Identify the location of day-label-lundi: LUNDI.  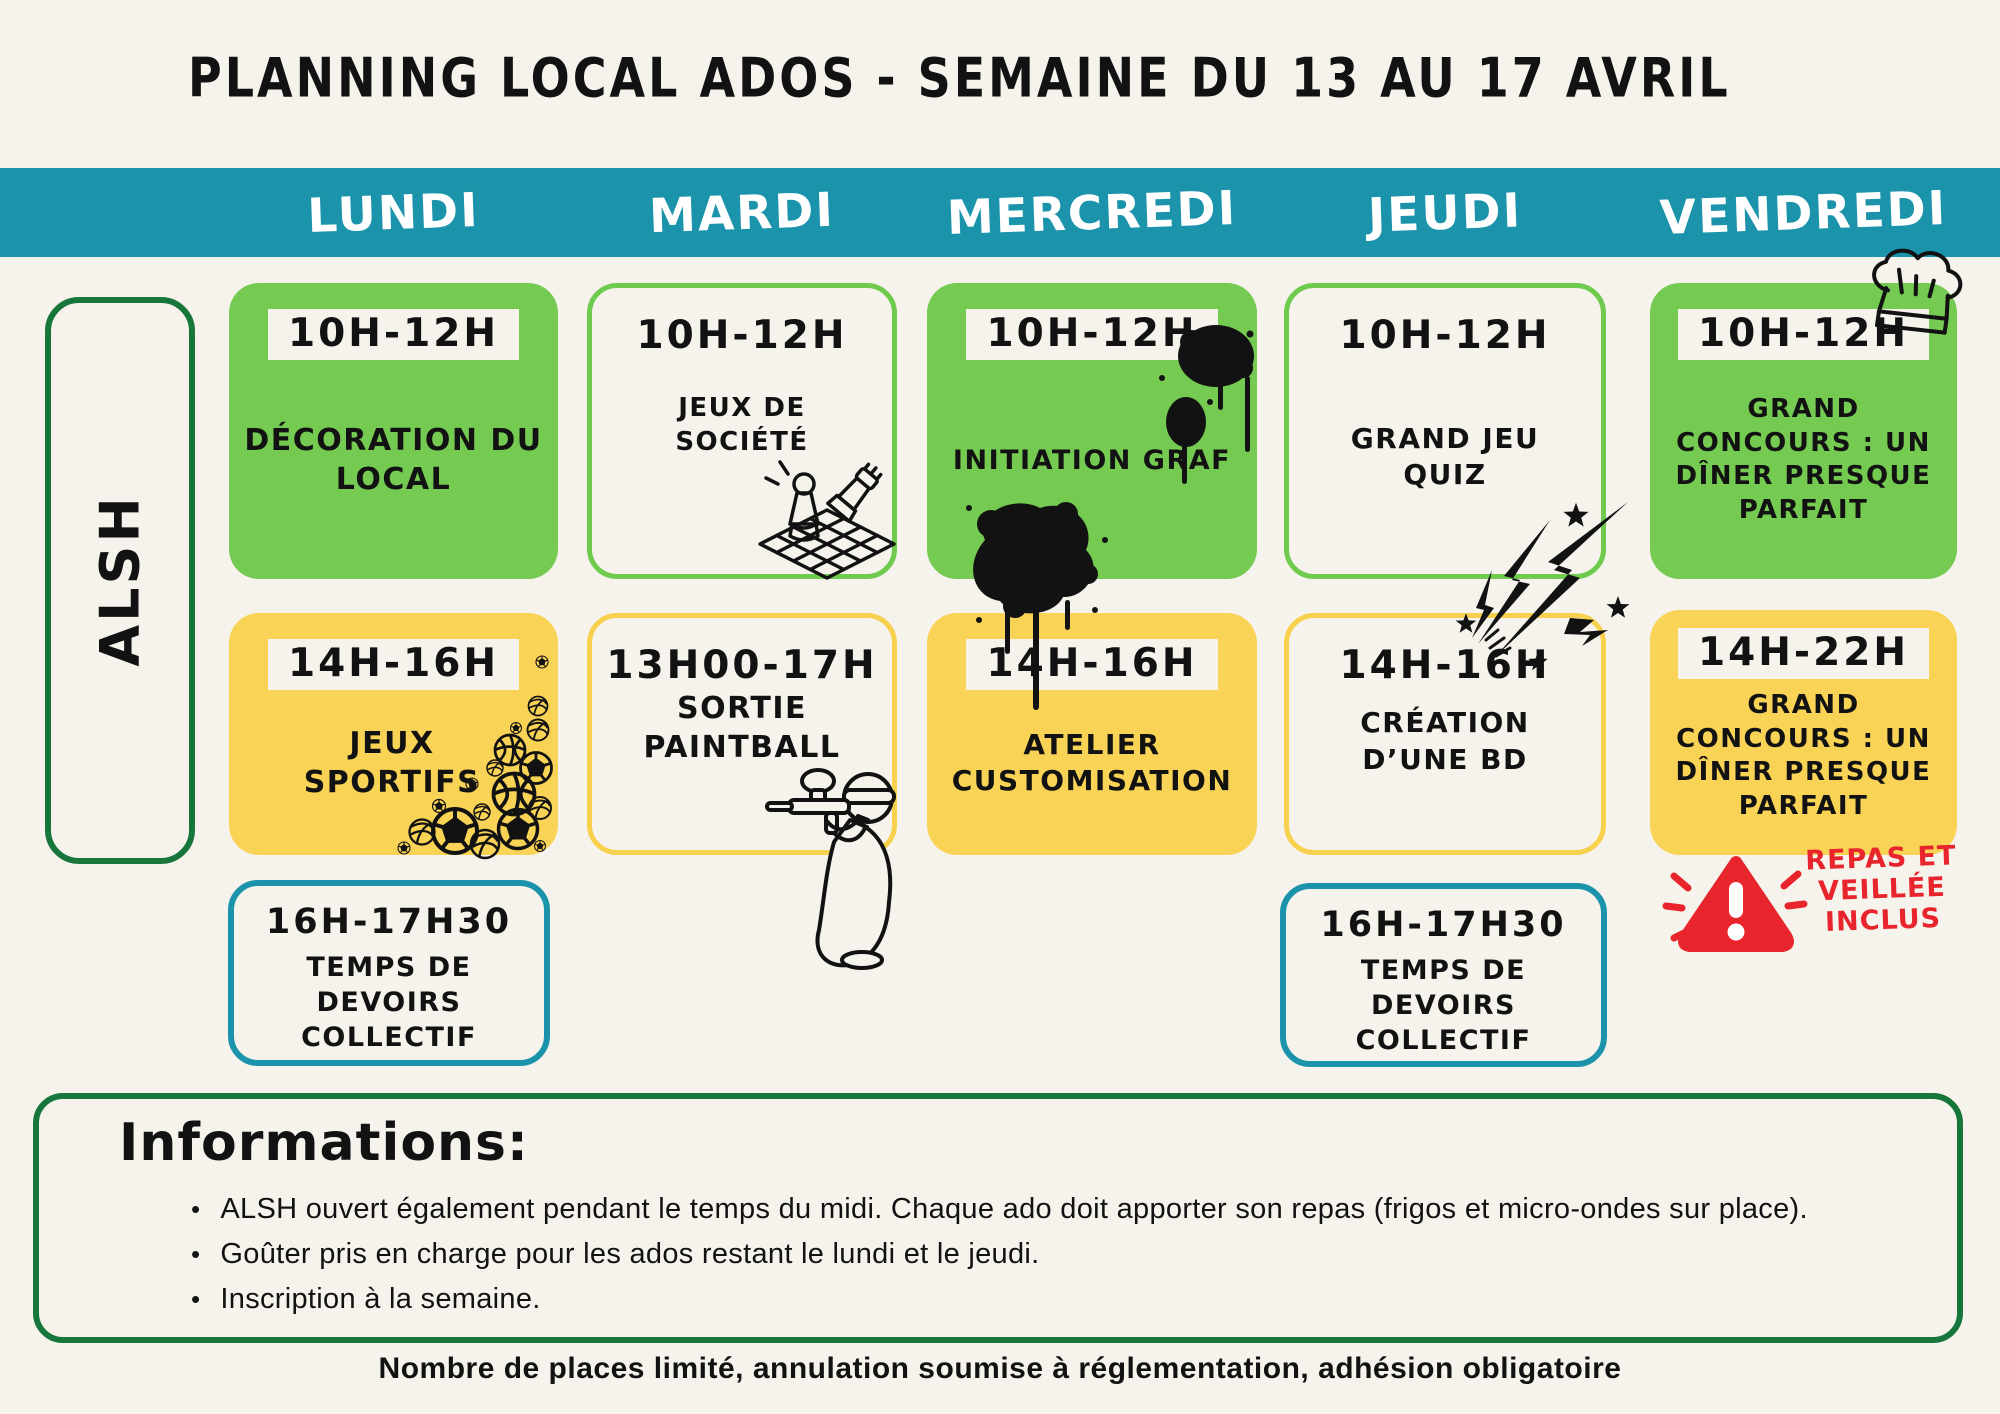
(393, 213).